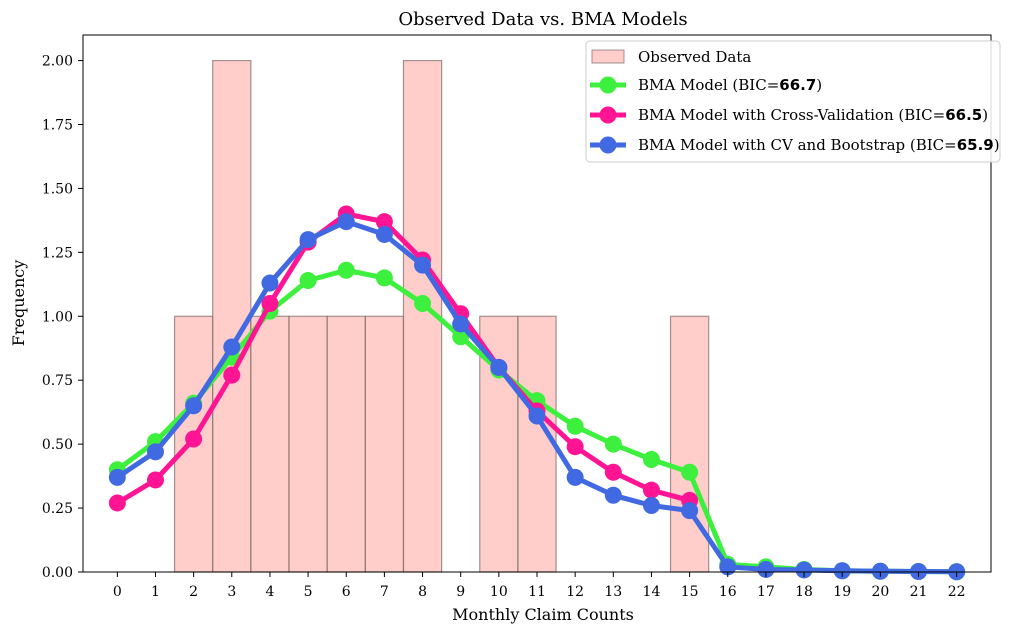  I want to click on y-tick-label: 1.75, so click(57, 126).